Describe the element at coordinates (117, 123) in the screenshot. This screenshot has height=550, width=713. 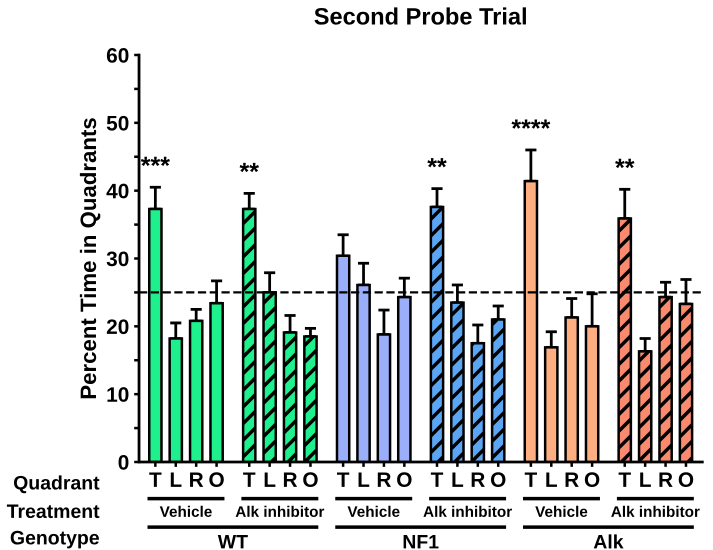
I see `y-tick-label: 50` at that location.